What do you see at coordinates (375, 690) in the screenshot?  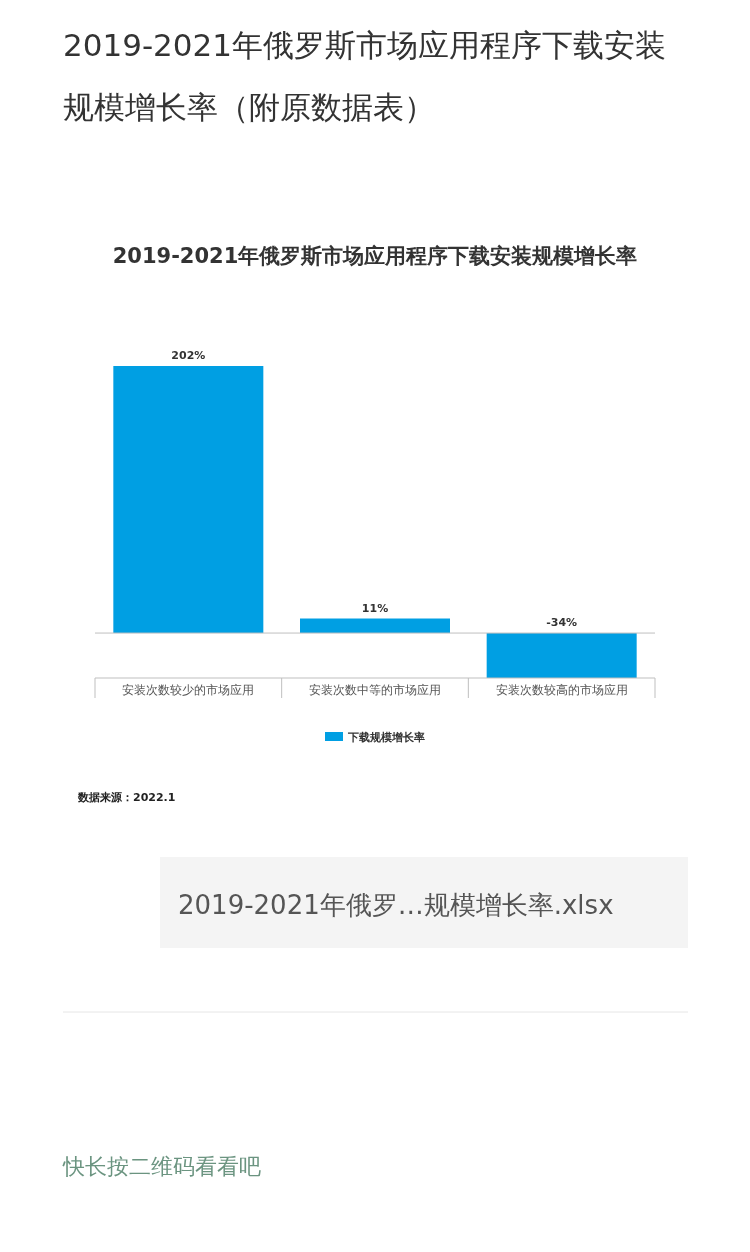 I see `x-tick-label: 安装次数中等的市场应用` at bounding box center [375, 690].